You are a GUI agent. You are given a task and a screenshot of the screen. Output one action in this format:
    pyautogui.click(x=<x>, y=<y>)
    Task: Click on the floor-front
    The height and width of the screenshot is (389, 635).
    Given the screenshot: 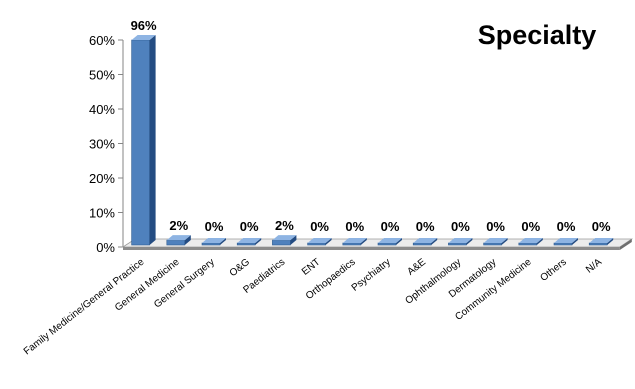 What is the action you would take?
    pyautogui.click(x=371, y=248)
    